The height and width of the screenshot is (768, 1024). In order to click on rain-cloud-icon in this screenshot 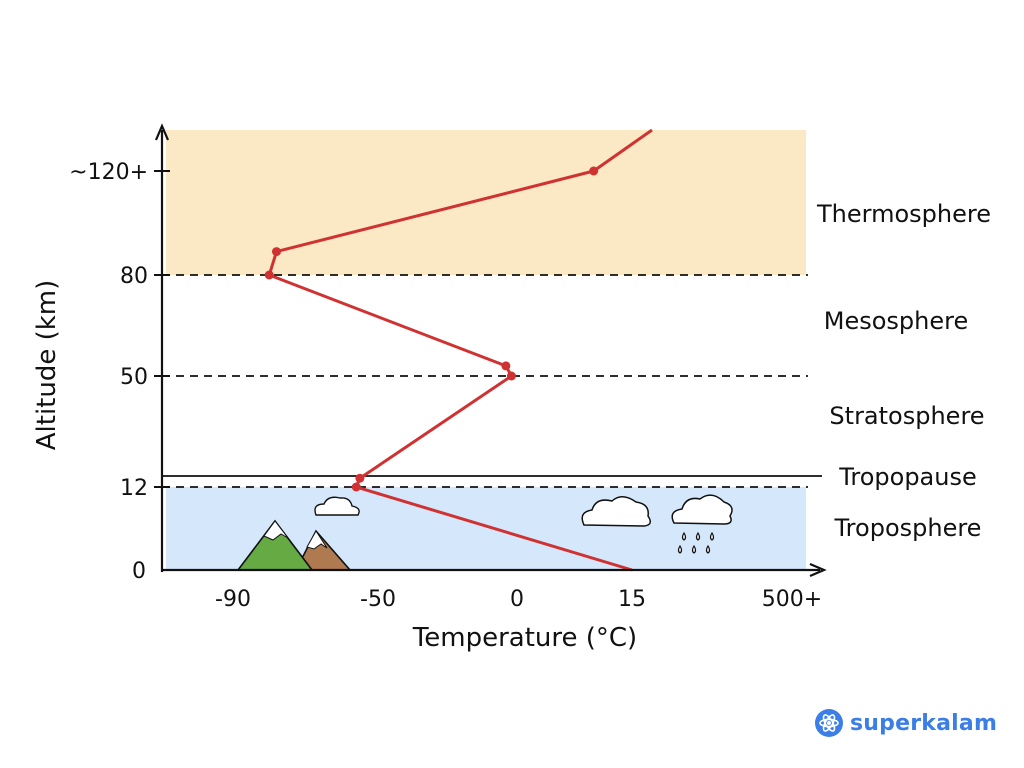, I will do `click(702, 509)`.